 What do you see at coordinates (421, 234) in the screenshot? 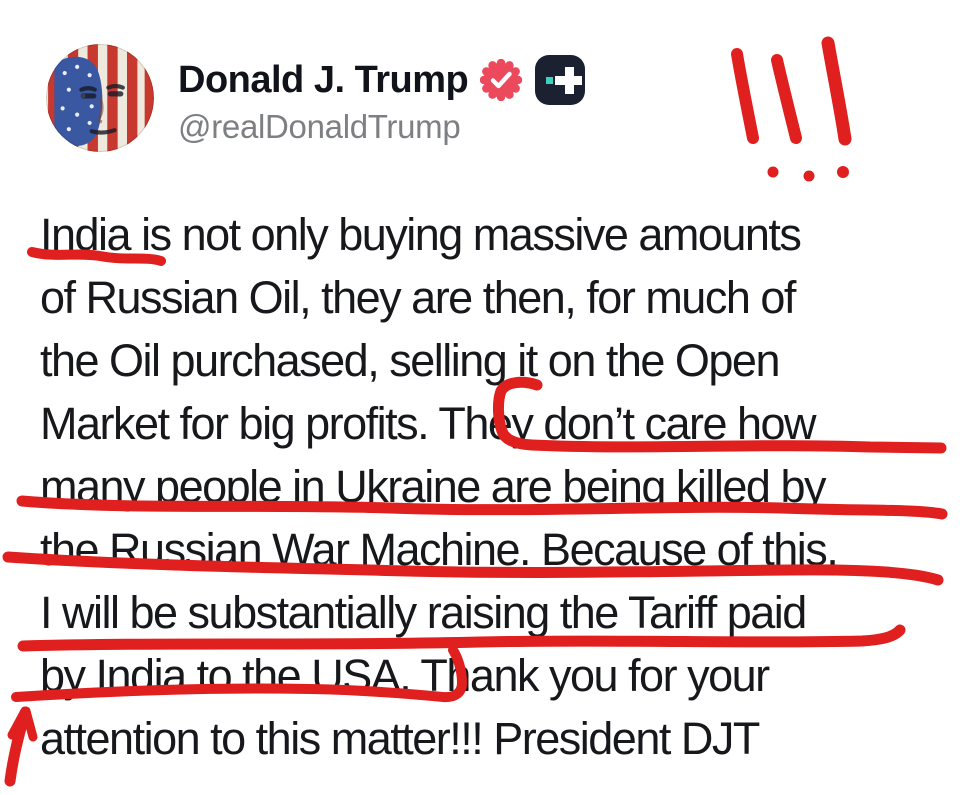
I see `post-line: India is not only buying massive amounts` at bounding box center [421, 234].